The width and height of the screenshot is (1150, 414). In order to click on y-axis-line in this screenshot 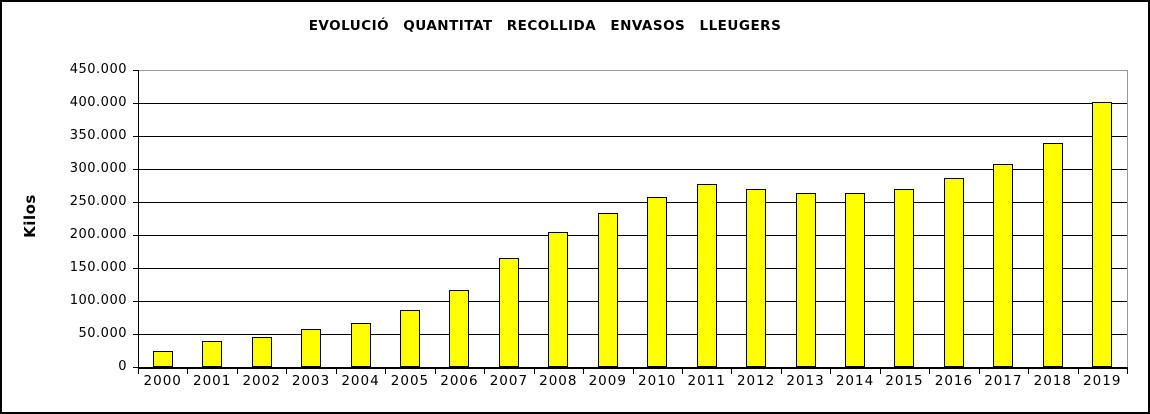, I will do `click(138, 218)`.